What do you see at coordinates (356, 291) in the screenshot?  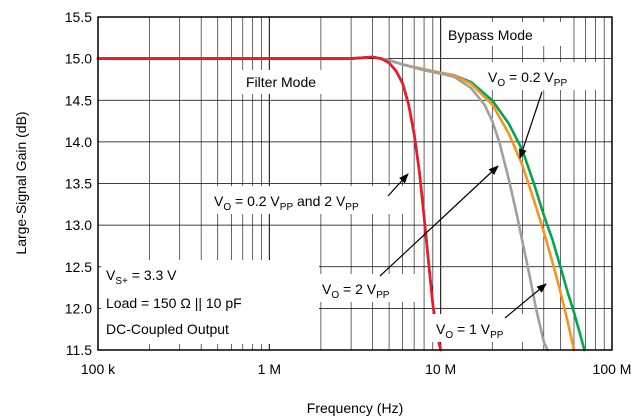 I see `vo-2-label: VO = 2 VPP` at bounding box center [356, 291].